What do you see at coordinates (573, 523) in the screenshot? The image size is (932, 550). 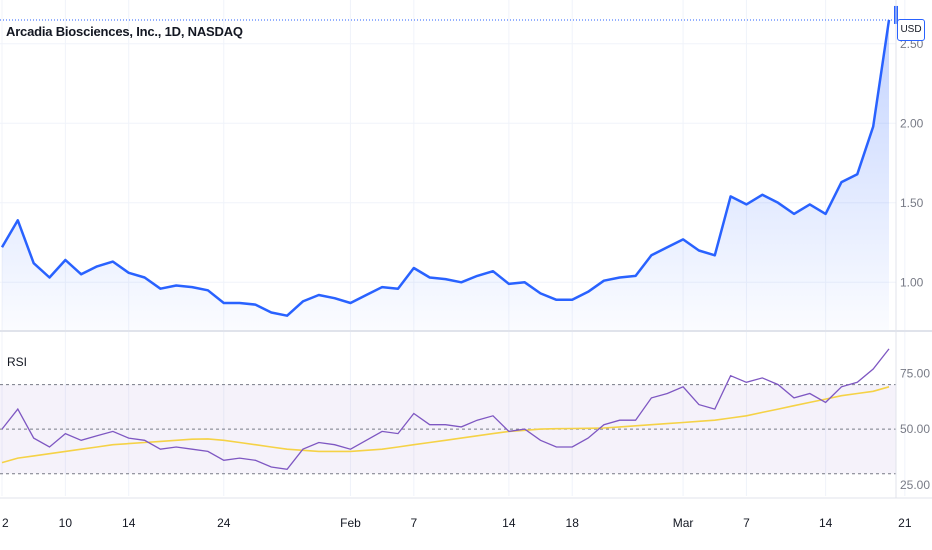 I see `x-tick-label: 18` at bounding box center [573, 523].